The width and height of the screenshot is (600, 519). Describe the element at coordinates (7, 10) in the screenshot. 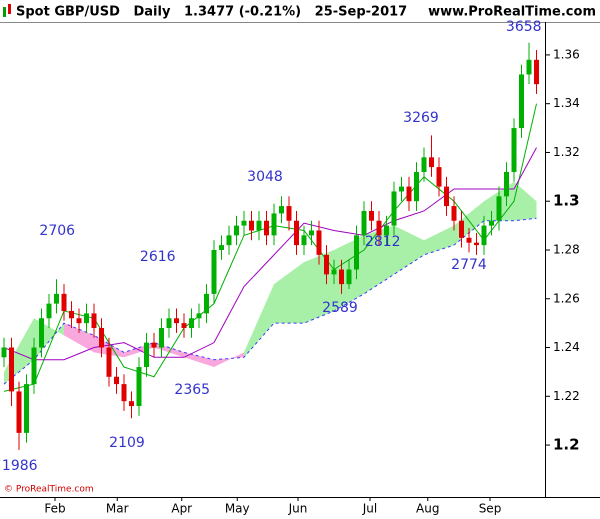

I see `logo-icon` at that location.